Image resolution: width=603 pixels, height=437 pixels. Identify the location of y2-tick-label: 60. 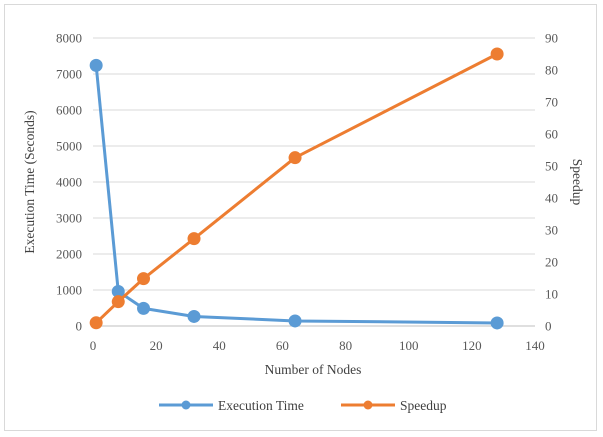
(551, 134).